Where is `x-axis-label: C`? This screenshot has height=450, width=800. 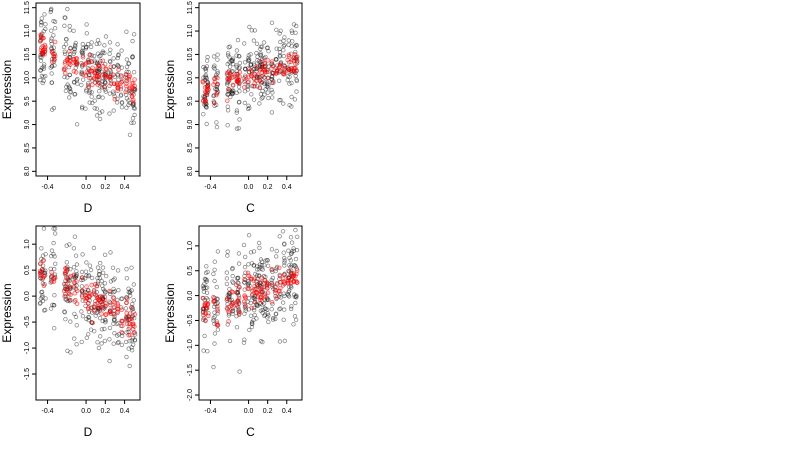 x-axis-label: C is located at coordinates (250, 208).